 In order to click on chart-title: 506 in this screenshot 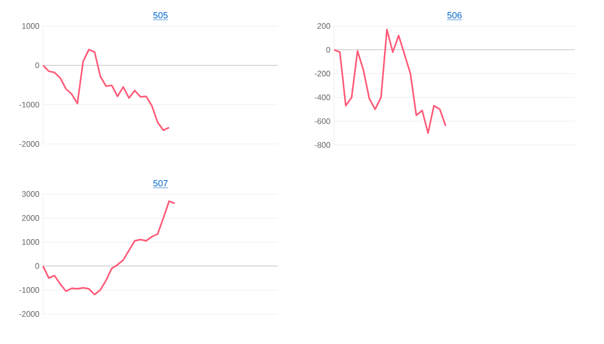, I will do `click(454, 15)`.